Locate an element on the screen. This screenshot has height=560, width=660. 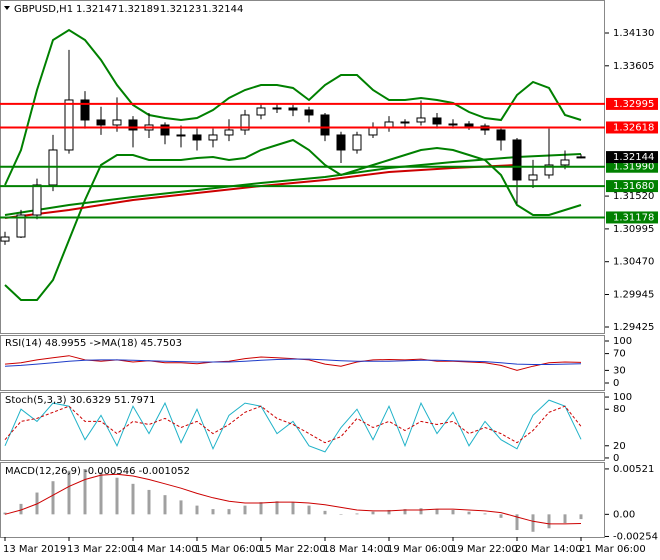
y-tick-label: -0.00254 is located at coordinates (635, 536).